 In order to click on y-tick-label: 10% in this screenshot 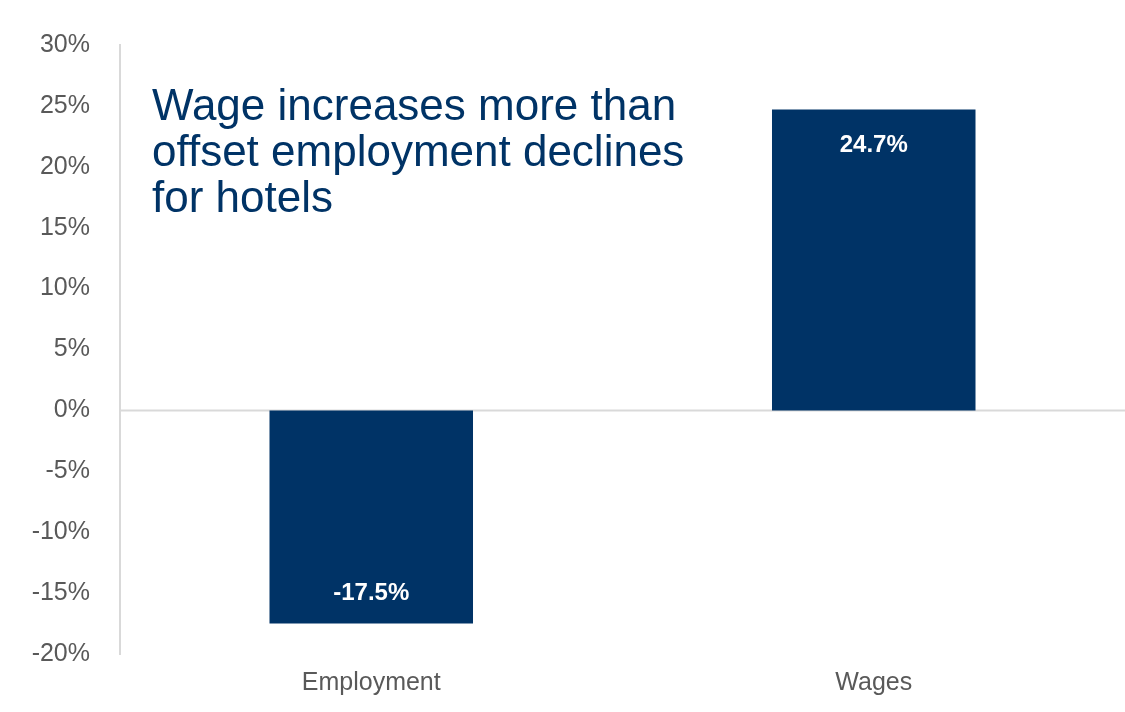, I will do `click(64, 286)`.